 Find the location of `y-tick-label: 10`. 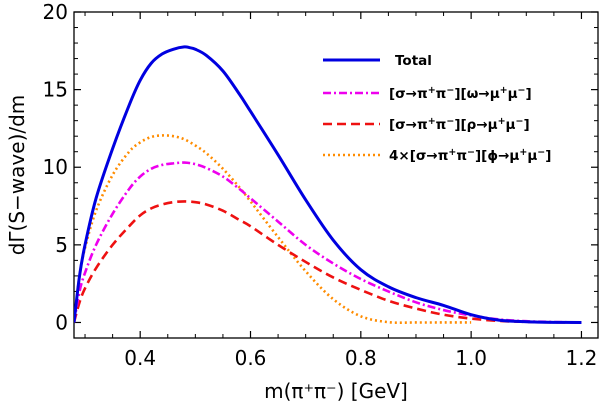

y-tick-label: 10 is located at coordinates (55, 167).